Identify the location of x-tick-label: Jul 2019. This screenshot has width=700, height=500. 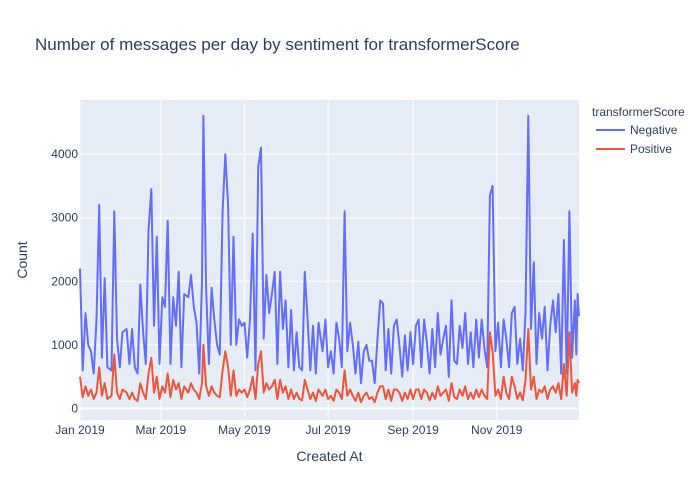
(328, 430).